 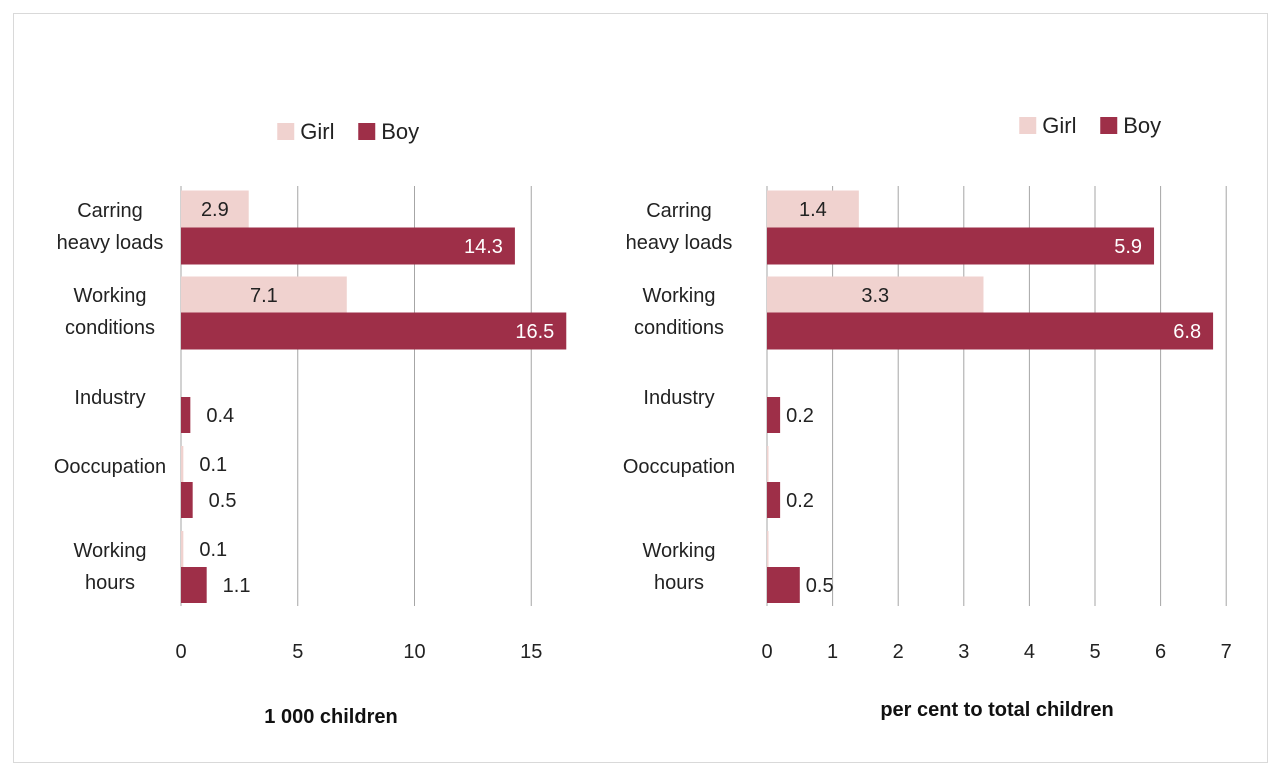 I want to click on x-axis-title: per cent to total children, so click(x=996, y=710).